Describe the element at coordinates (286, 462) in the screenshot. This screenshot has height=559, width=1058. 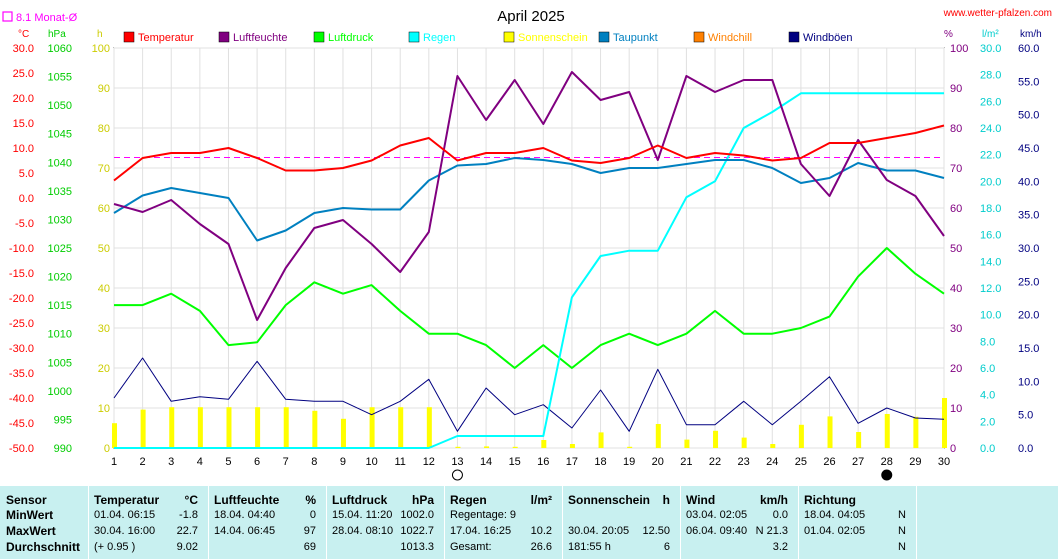
I see `x-tick-label: 7` at that location.